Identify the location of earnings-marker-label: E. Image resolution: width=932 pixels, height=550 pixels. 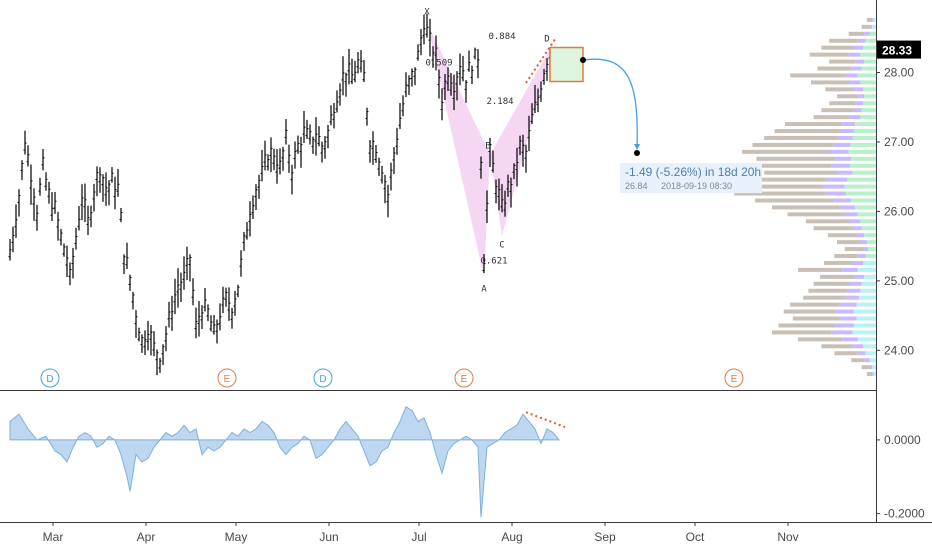
(464, 379).